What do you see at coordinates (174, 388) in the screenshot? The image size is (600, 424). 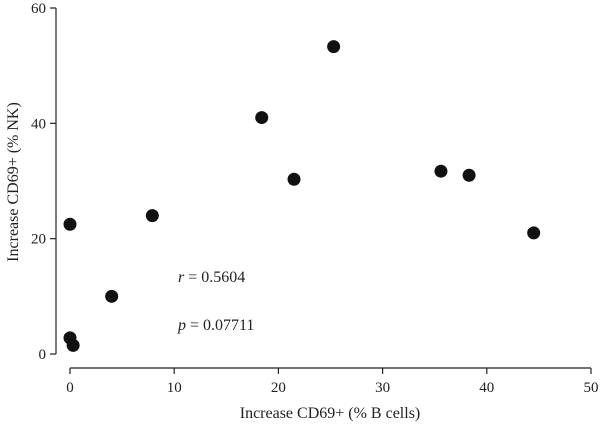 I see `x-tick-label: 10` at bounding box center [174, 388].